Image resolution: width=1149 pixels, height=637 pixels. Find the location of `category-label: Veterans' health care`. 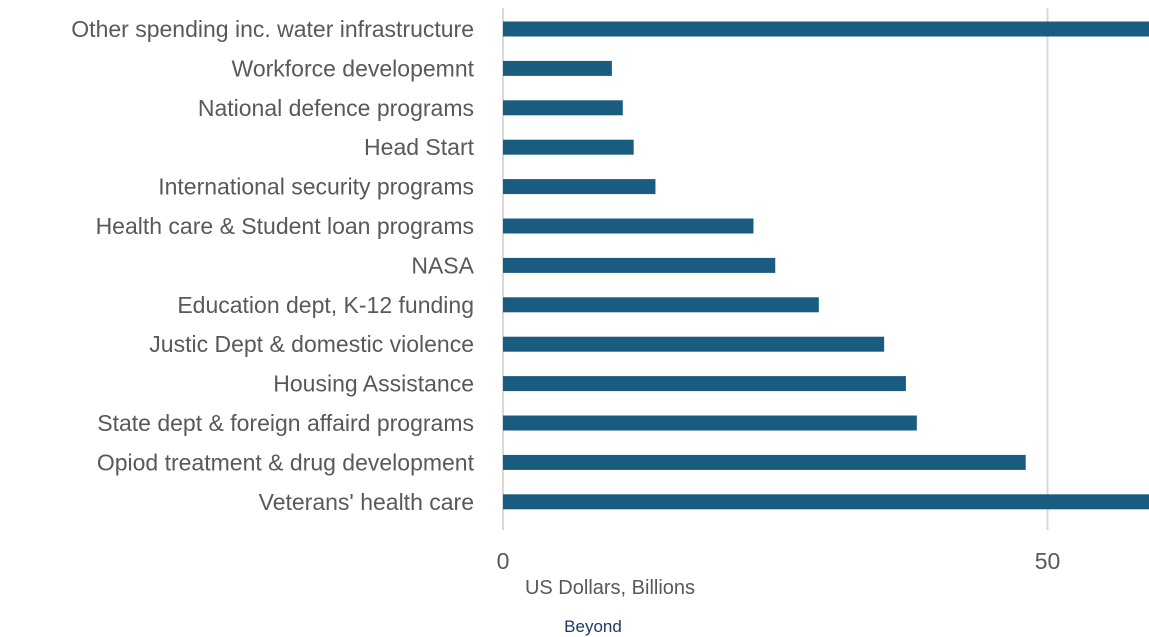

category-label: Veterans' health care is located at coordinates (366, 502).